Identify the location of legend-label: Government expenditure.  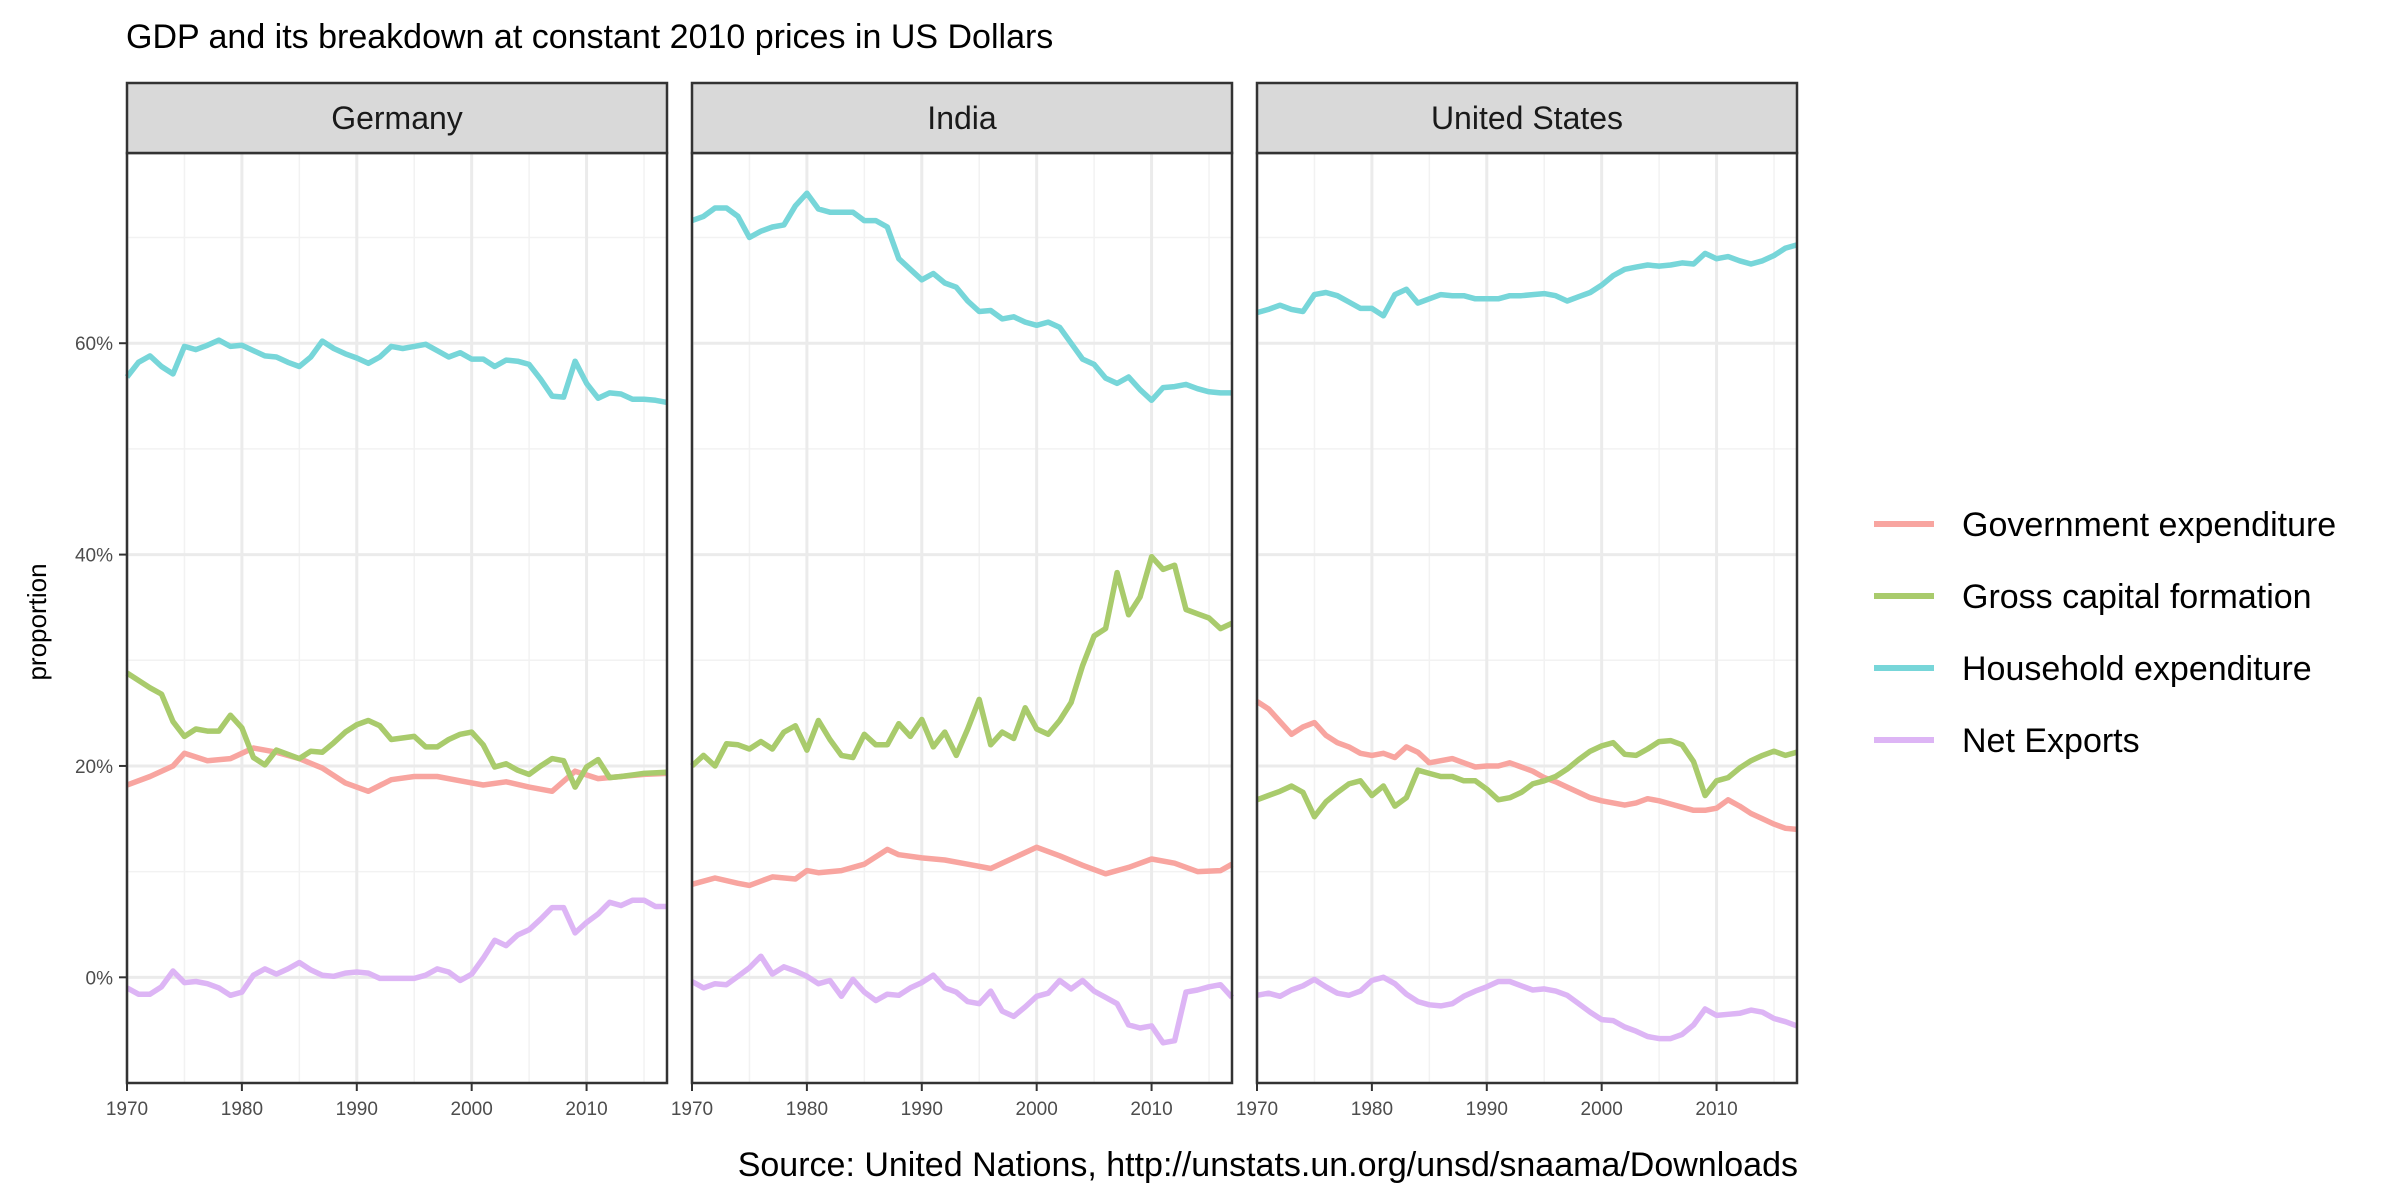
(2149, 525).